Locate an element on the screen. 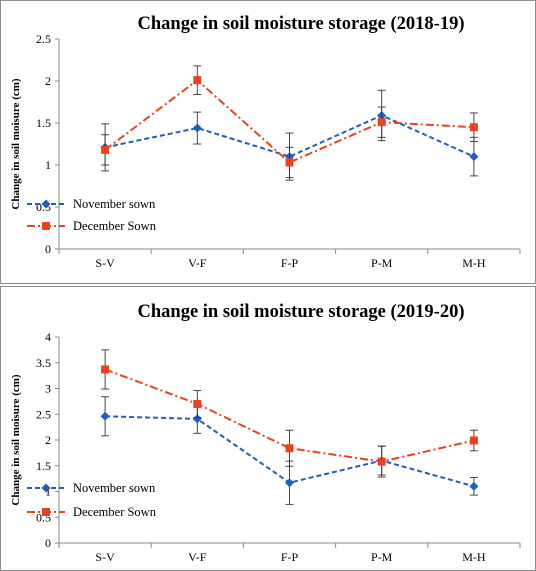 The width and height of the screenshot is (536, 571). y-tick-label: 3 is located at coordinates (48, 389).